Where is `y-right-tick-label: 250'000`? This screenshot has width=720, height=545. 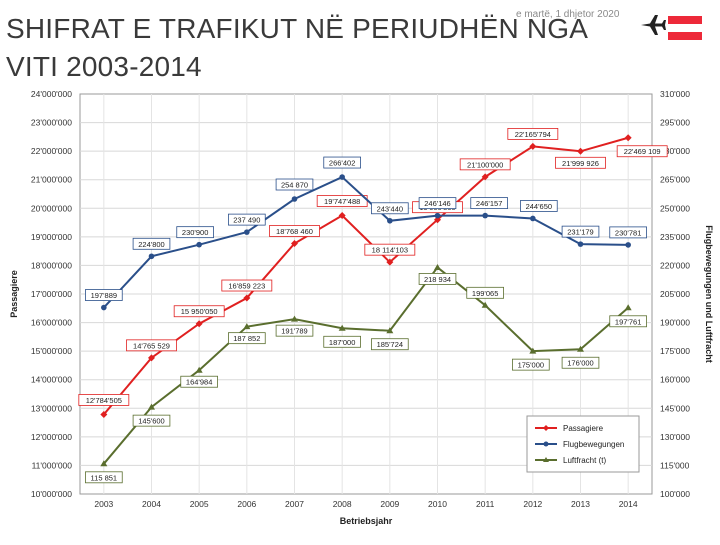
y-right-tick-label: 250'000 is located at coordinates (675, 208).